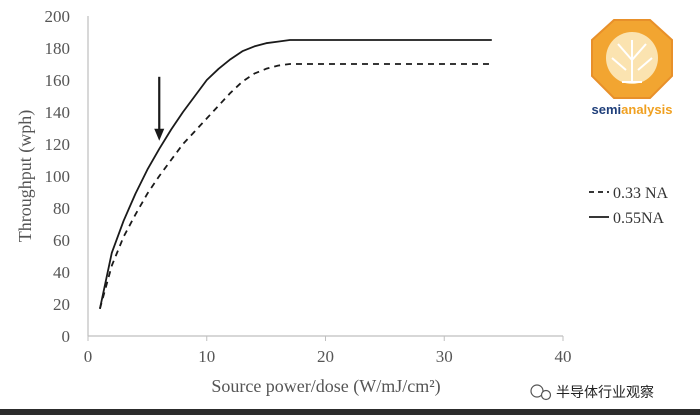 Image resolution: width=700 pixels, height=415 pixels. What do you see at coordinates (325, 386) in the screenshot?
I see `x-axis-title: Source power/dose (W/mJ/cm²)` at bounding box center [325, 386].